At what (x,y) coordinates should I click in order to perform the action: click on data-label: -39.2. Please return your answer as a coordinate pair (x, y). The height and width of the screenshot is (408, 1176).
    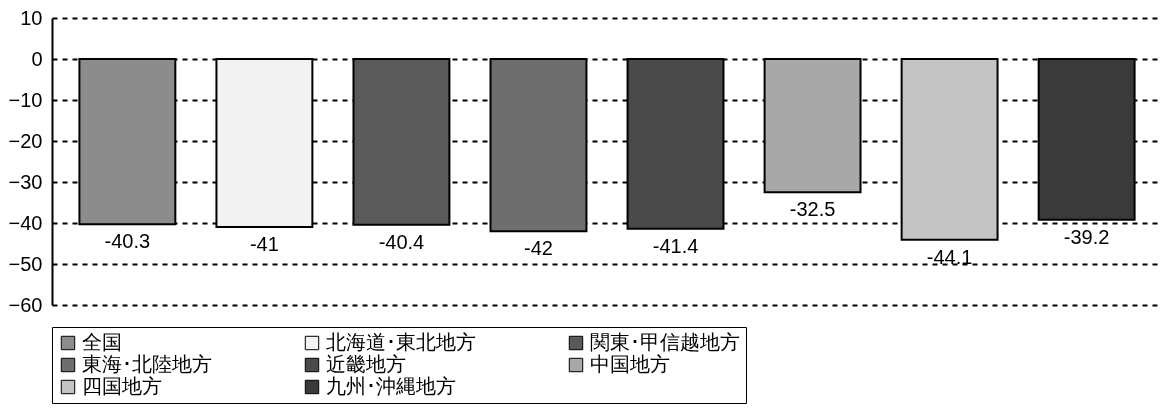
    Looking at the image, I should click on (1086, 236).